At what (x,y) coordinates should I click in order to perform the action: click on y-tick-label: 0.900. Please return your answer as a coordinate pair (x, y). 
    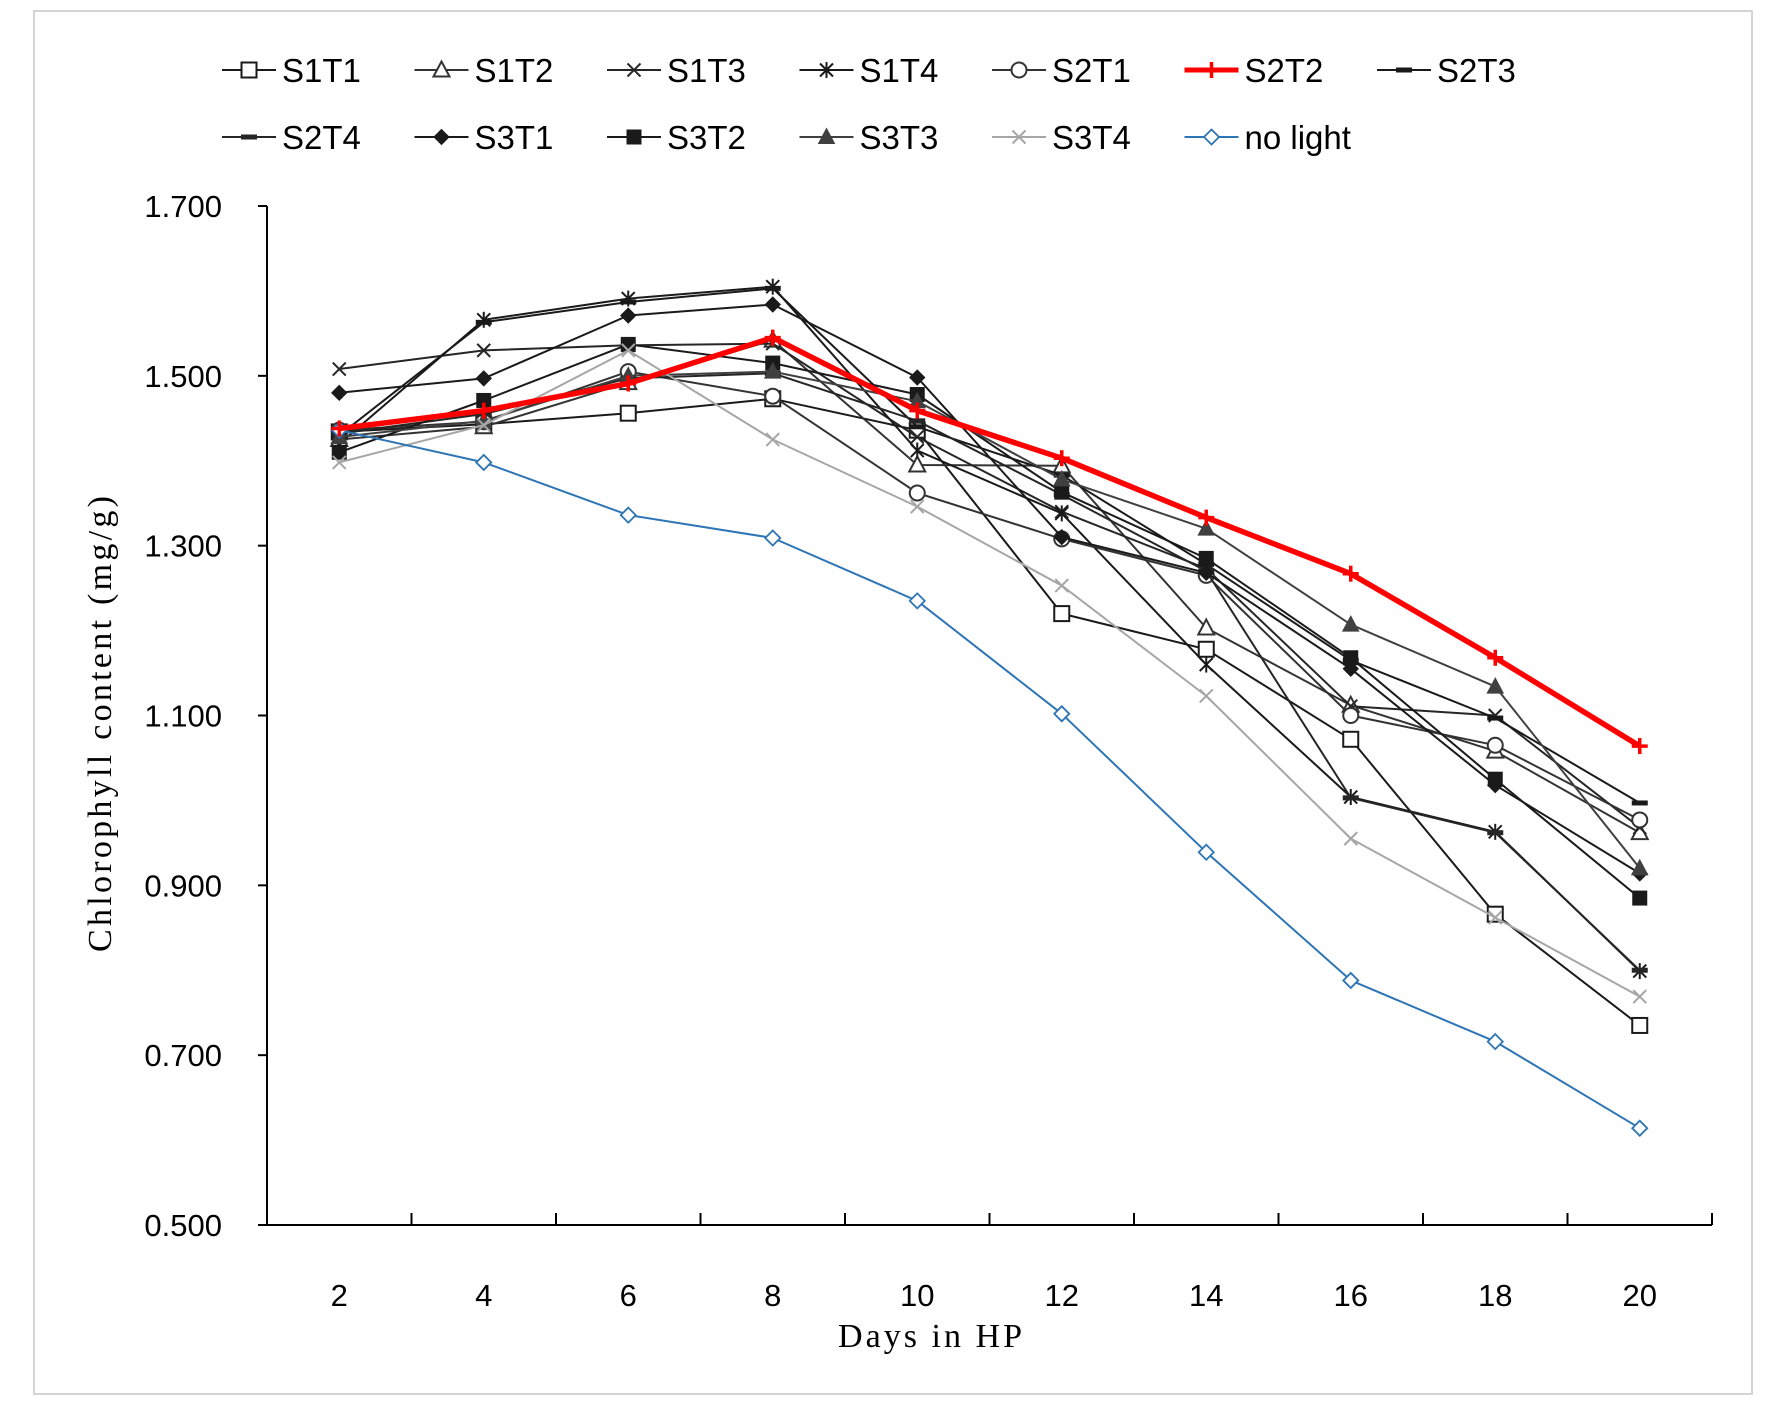
    Looking at the image, I should click on (183, 885).